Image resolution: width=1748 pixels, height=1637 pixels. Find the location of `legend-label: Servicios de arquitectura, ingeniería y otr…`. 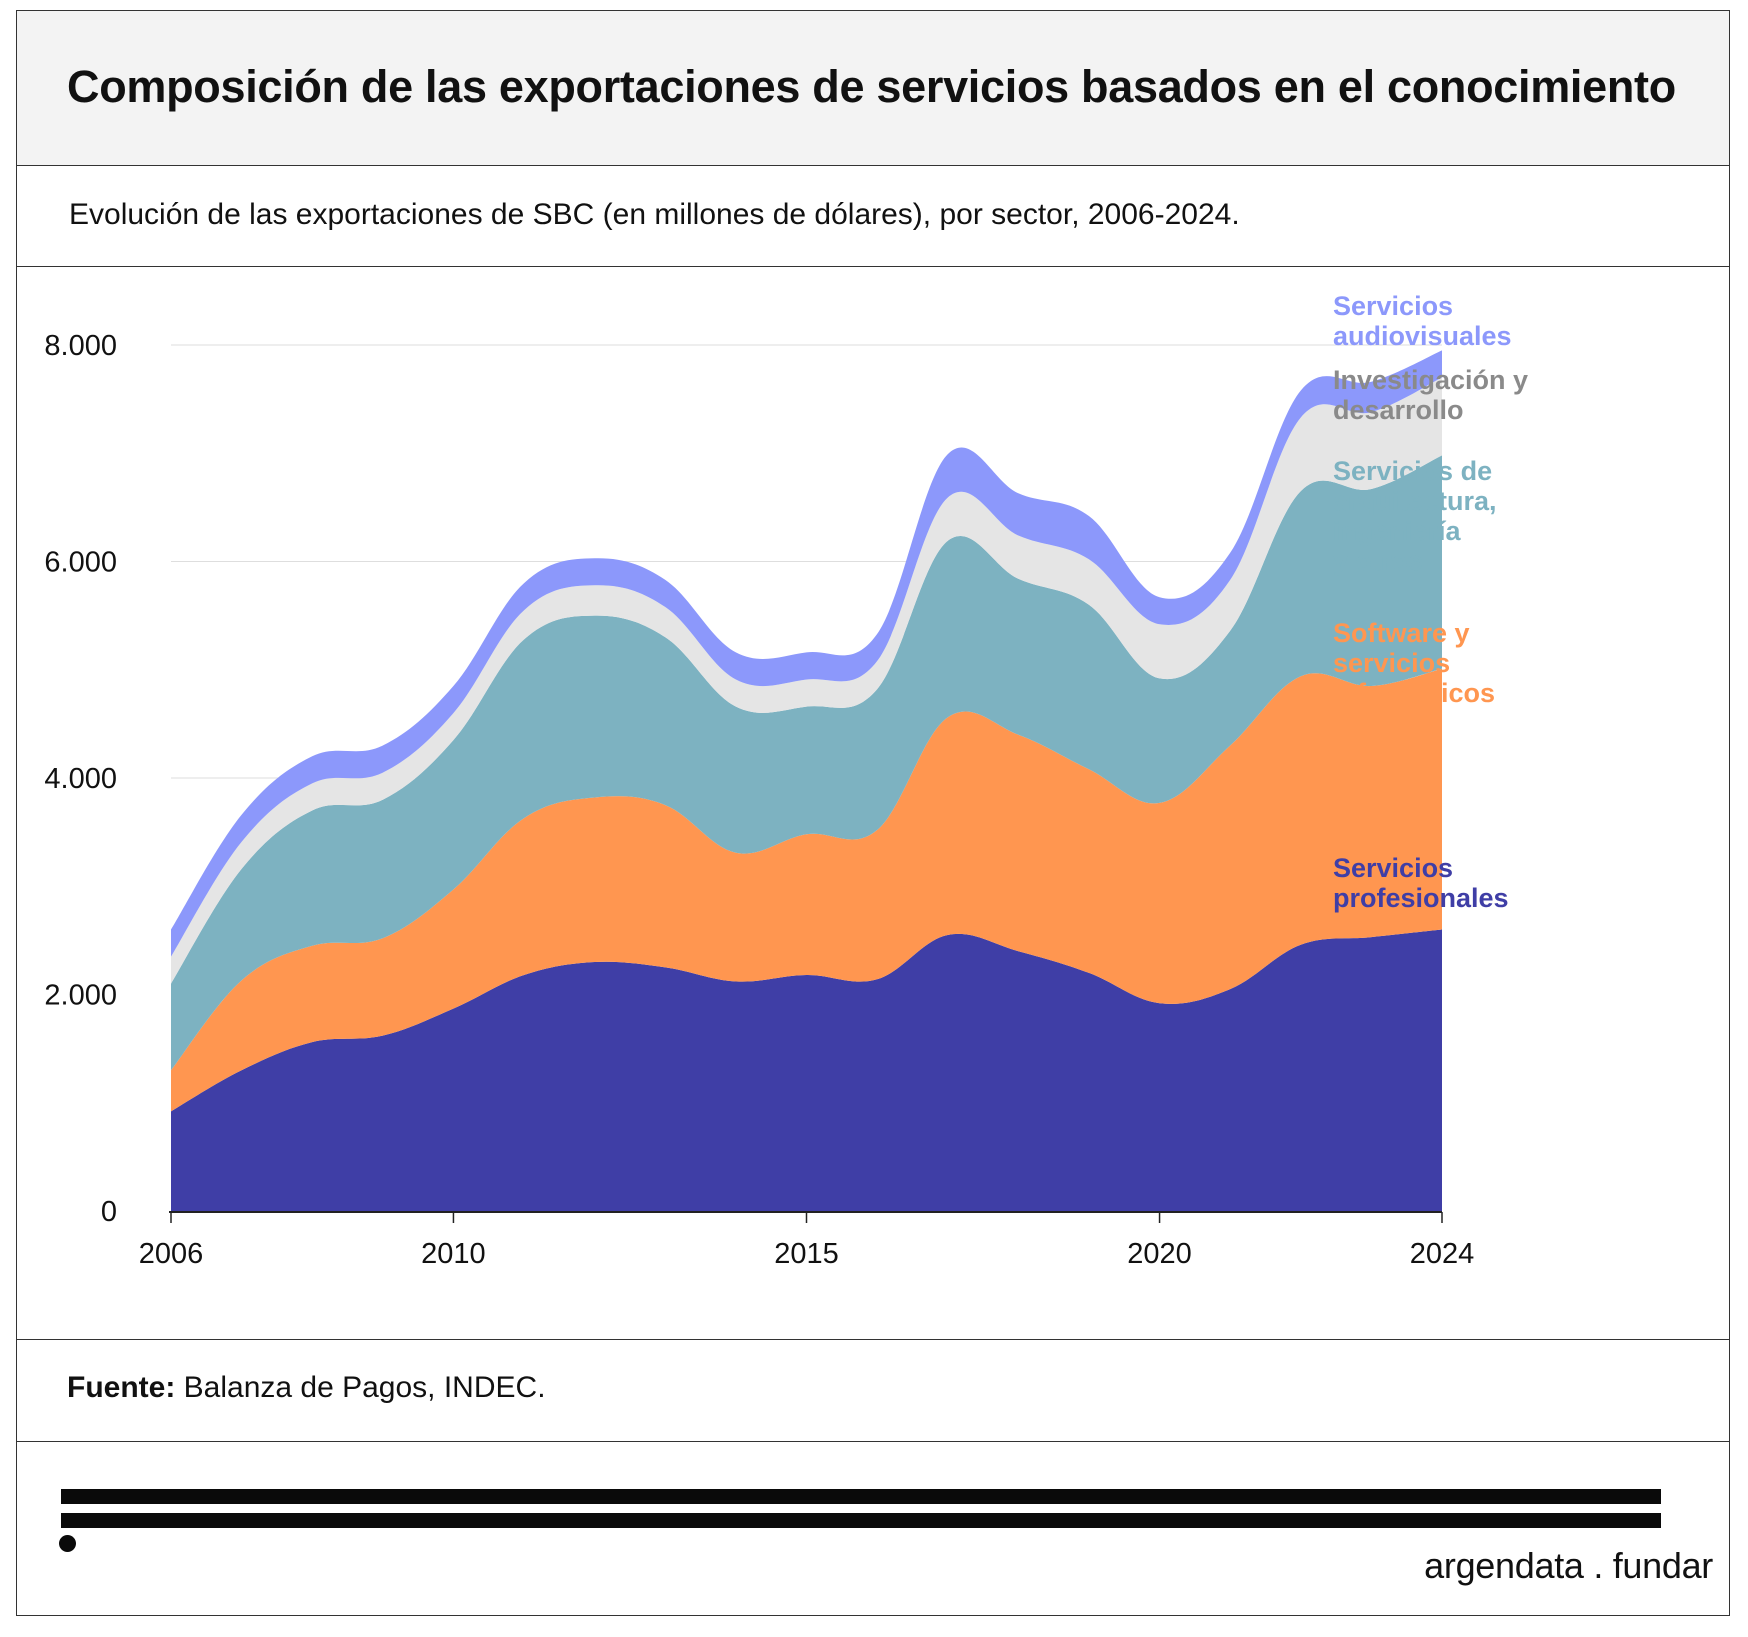

legend-label: Servicios de arquitectura, ingeniería y otr… is located at coordinates (1415, 516).